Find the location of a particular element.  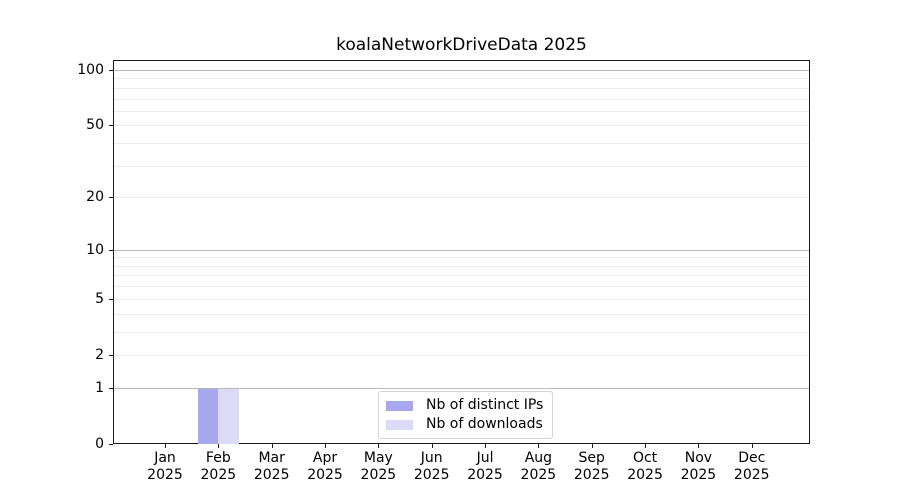

x-tick-label: Dec 2025 is located at coordinates (752, 467).